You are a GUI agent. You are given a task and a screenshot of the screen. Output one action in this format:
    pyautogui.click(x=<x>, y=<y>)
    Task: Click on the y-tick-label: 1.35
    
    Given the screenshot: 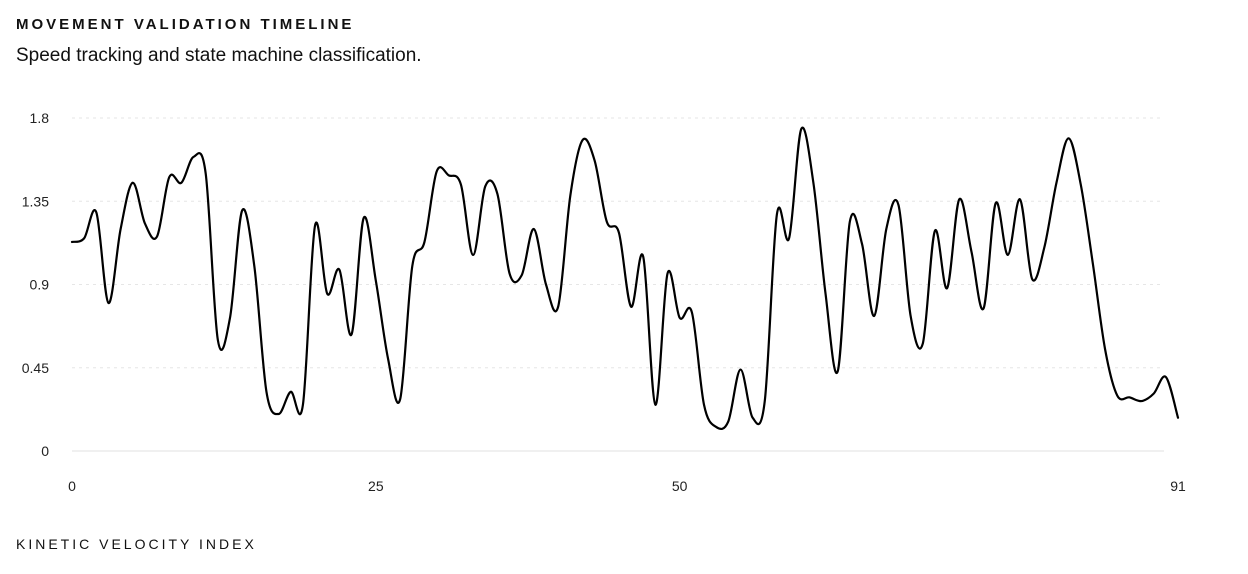 What is the action you would take?
    pyautogui.click(x=35, y=201)
    